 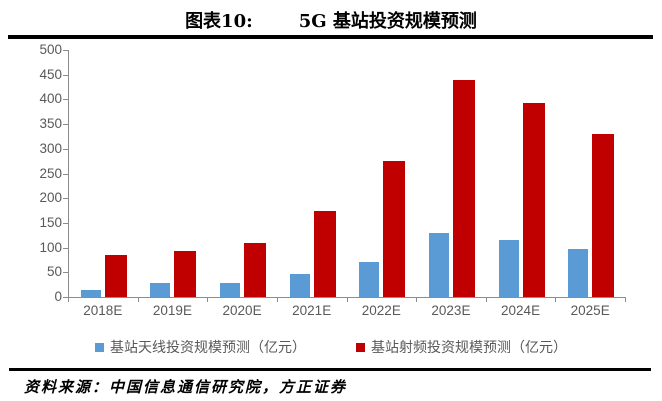 I want to click on x-axis-label: 2021E, so click(x=312, y=310).